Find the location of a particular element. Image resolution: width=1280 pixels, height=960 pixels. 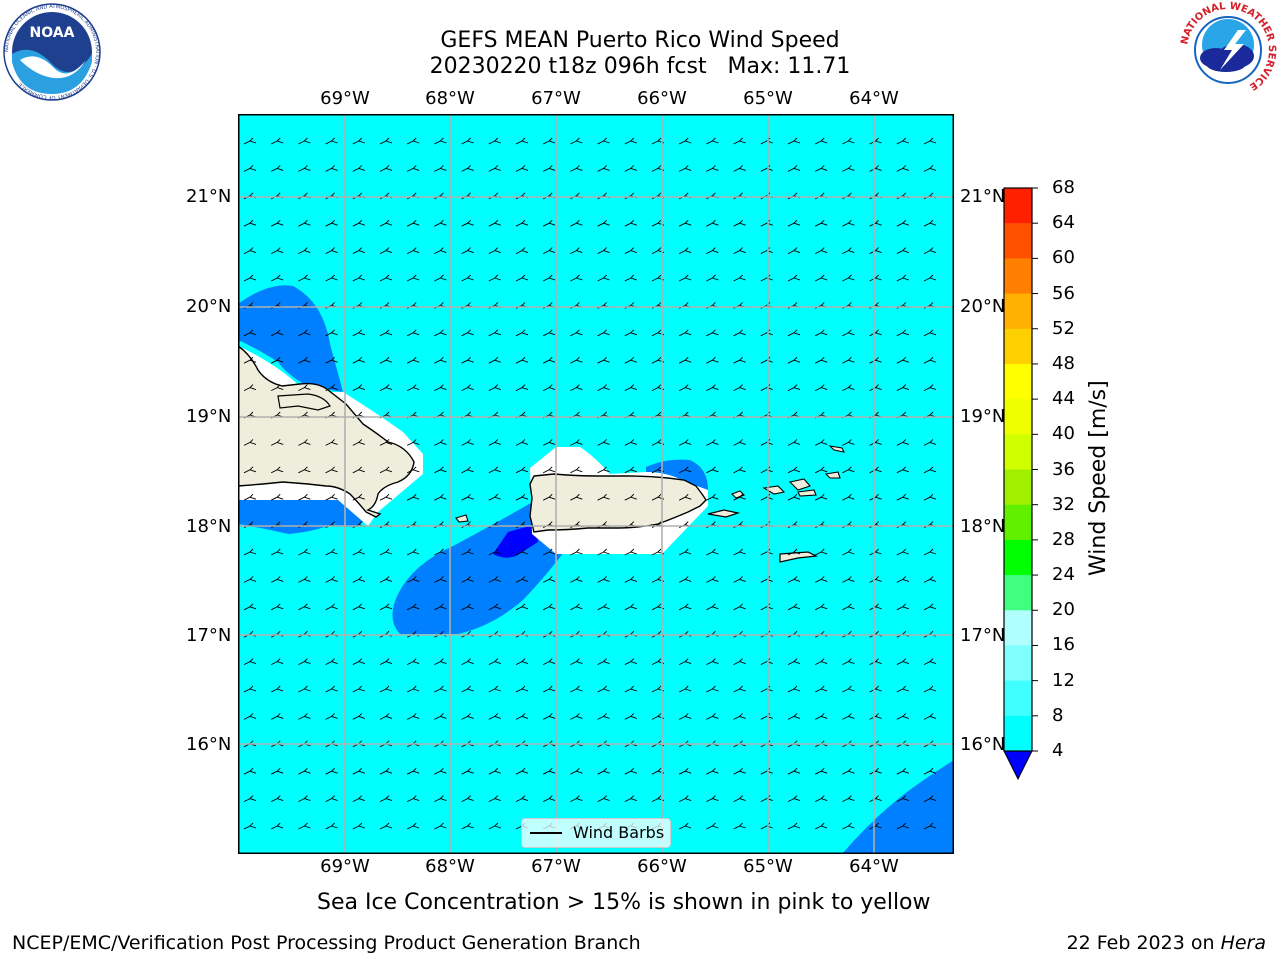

lon-label-bottom-66w: 66°W is located at coordinates (662, 866).